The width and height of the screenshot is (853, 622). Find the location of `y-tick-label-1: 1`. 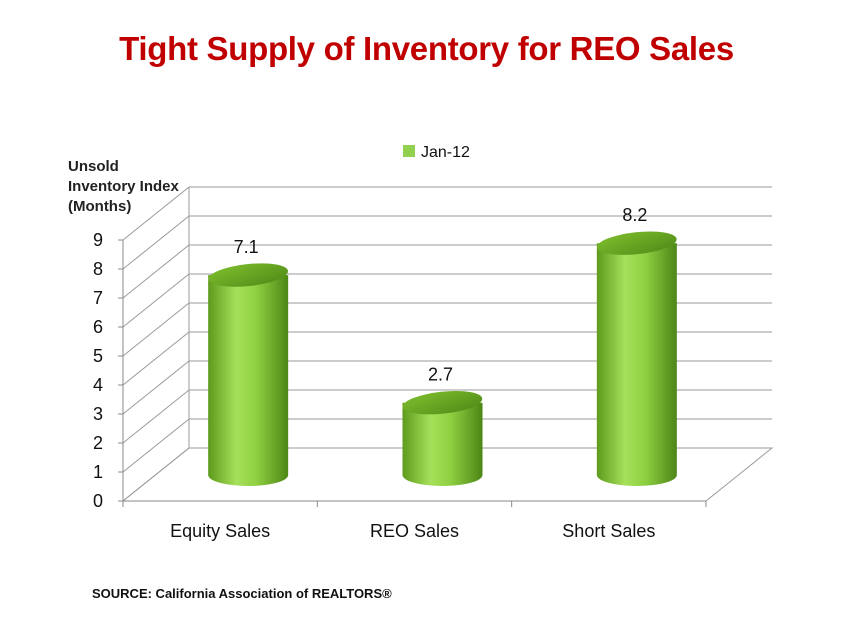

y-tick-label-1: 1 is located at coordinates (98, 472).